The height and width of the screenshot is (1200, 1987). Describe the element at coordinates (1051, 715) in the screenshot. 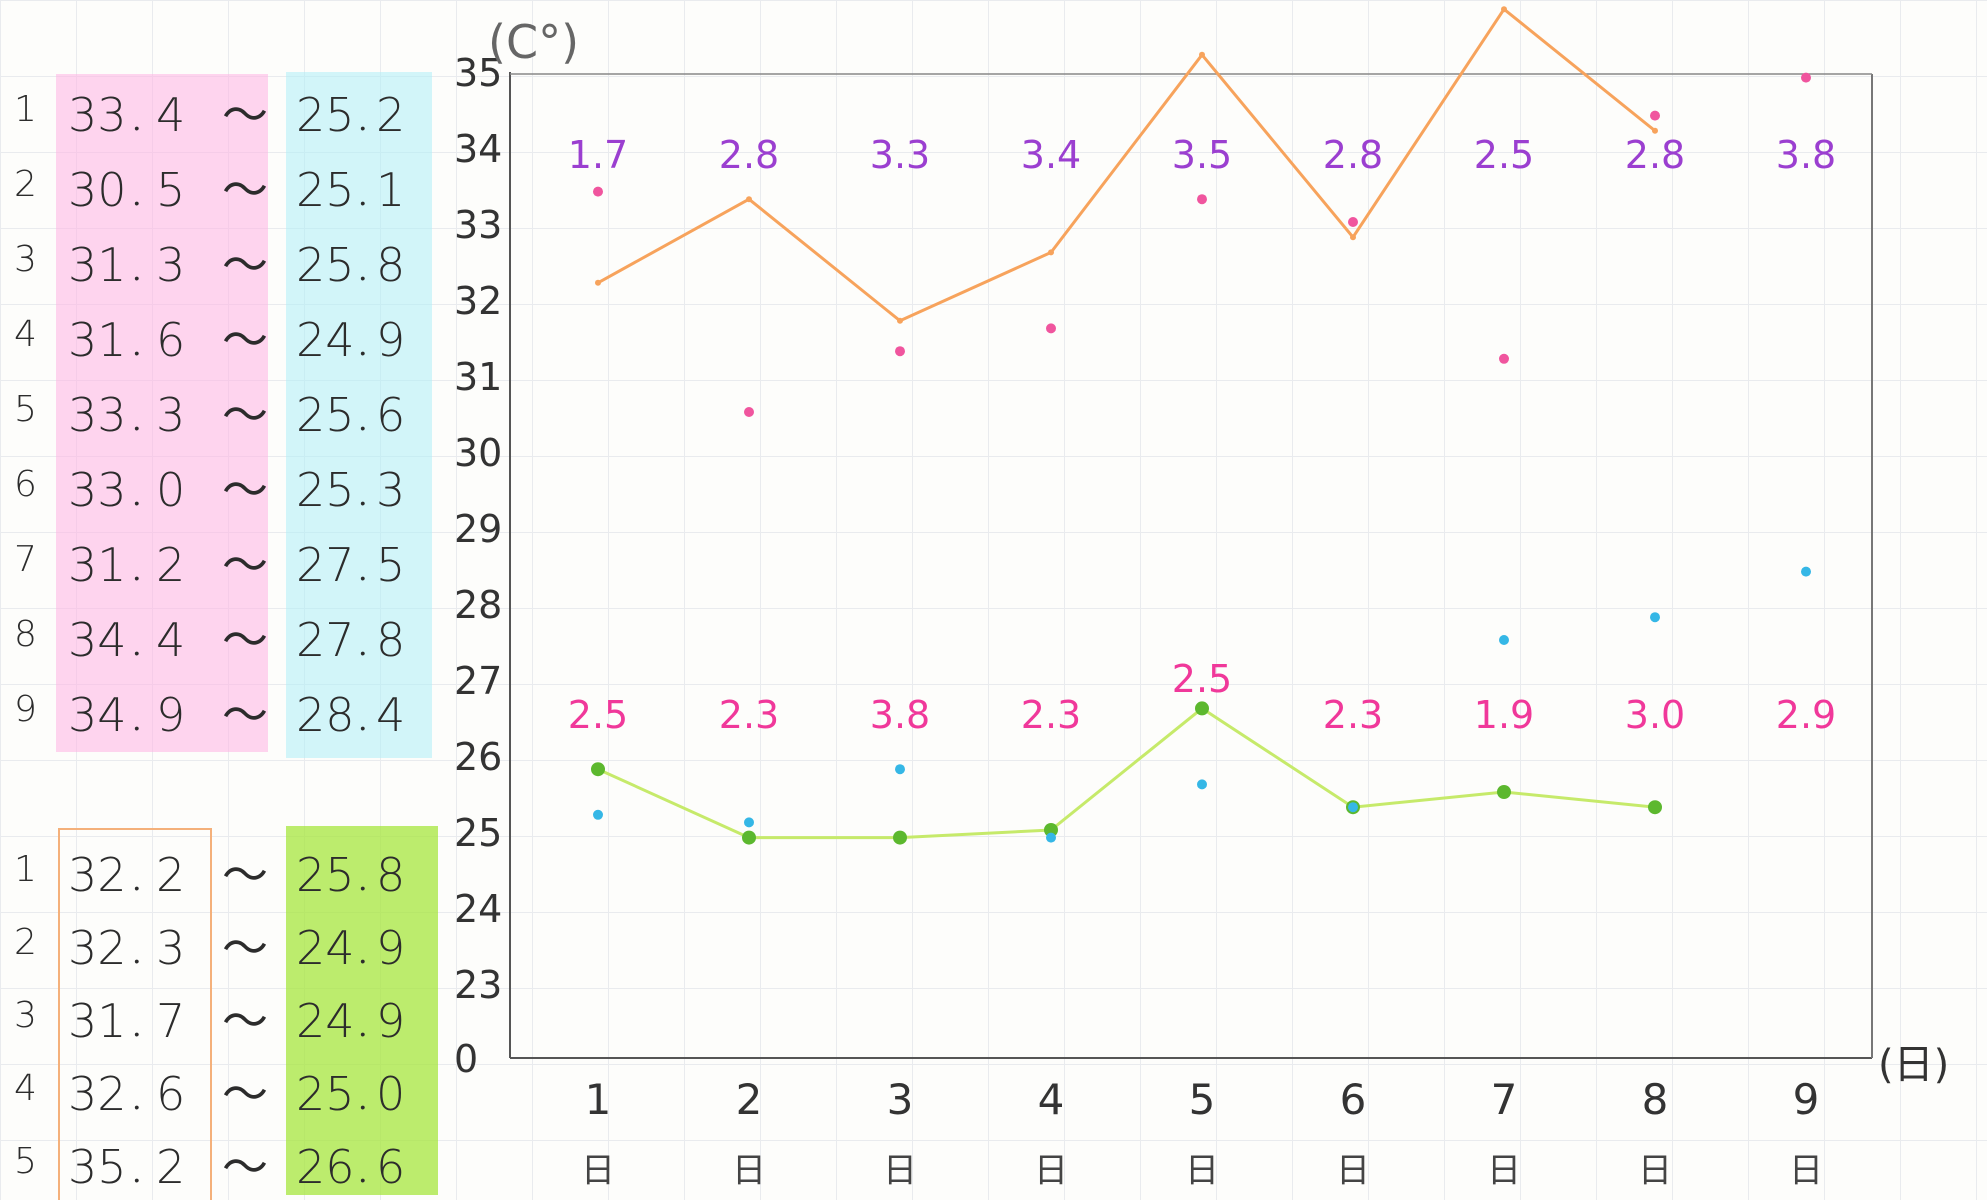

I see `lower-annotation: 2.3` at that location.